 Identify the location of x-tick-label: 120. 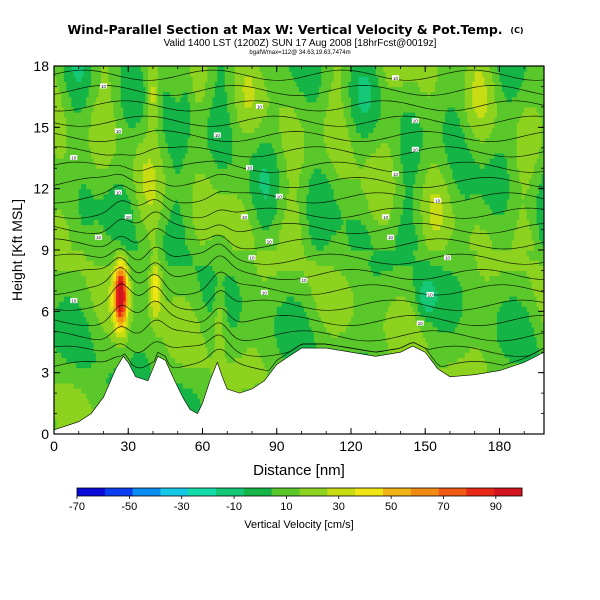
(351, 446).